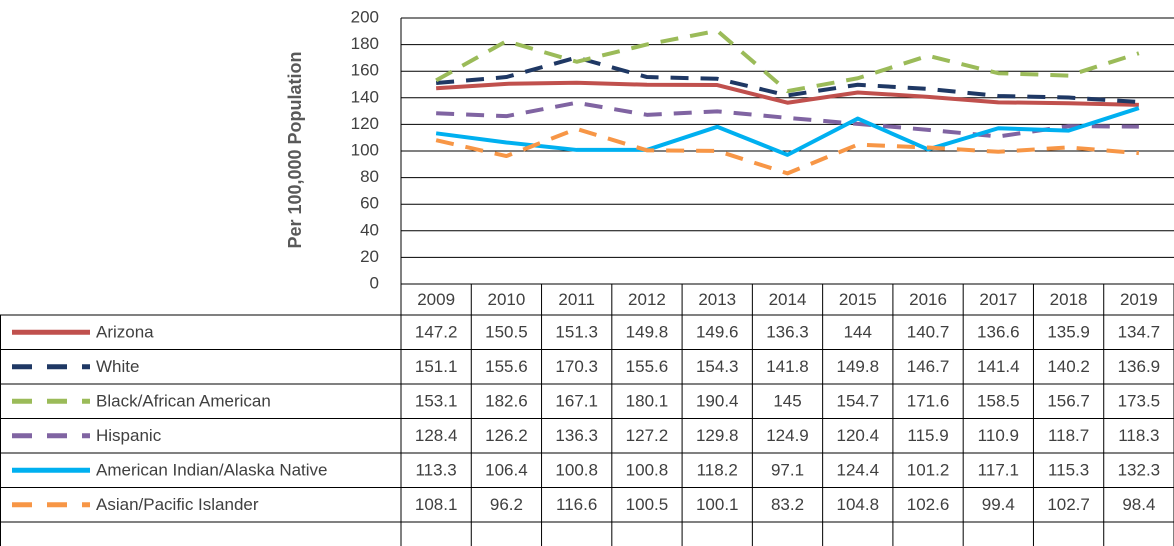 The height and width of the screenshot is (546, 1174). What do you see at coordinates (857, 470) in the screenshot?
I see `table-value: 124.4` at bounding box center [857, 470].